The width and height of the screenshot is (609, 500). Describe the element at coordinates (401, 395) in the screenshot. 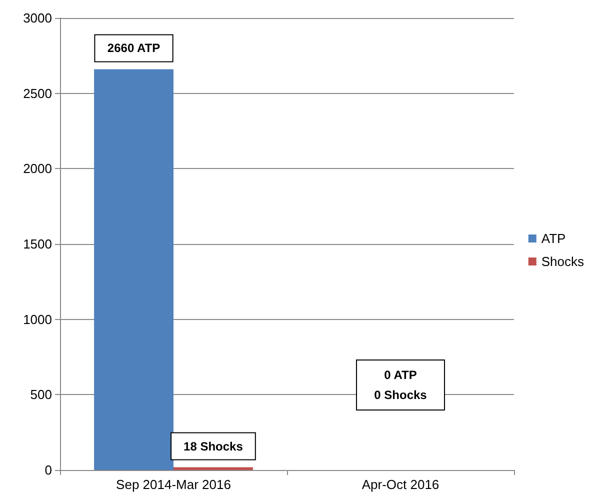

I see `annotation: 0 Shocks` at that location.